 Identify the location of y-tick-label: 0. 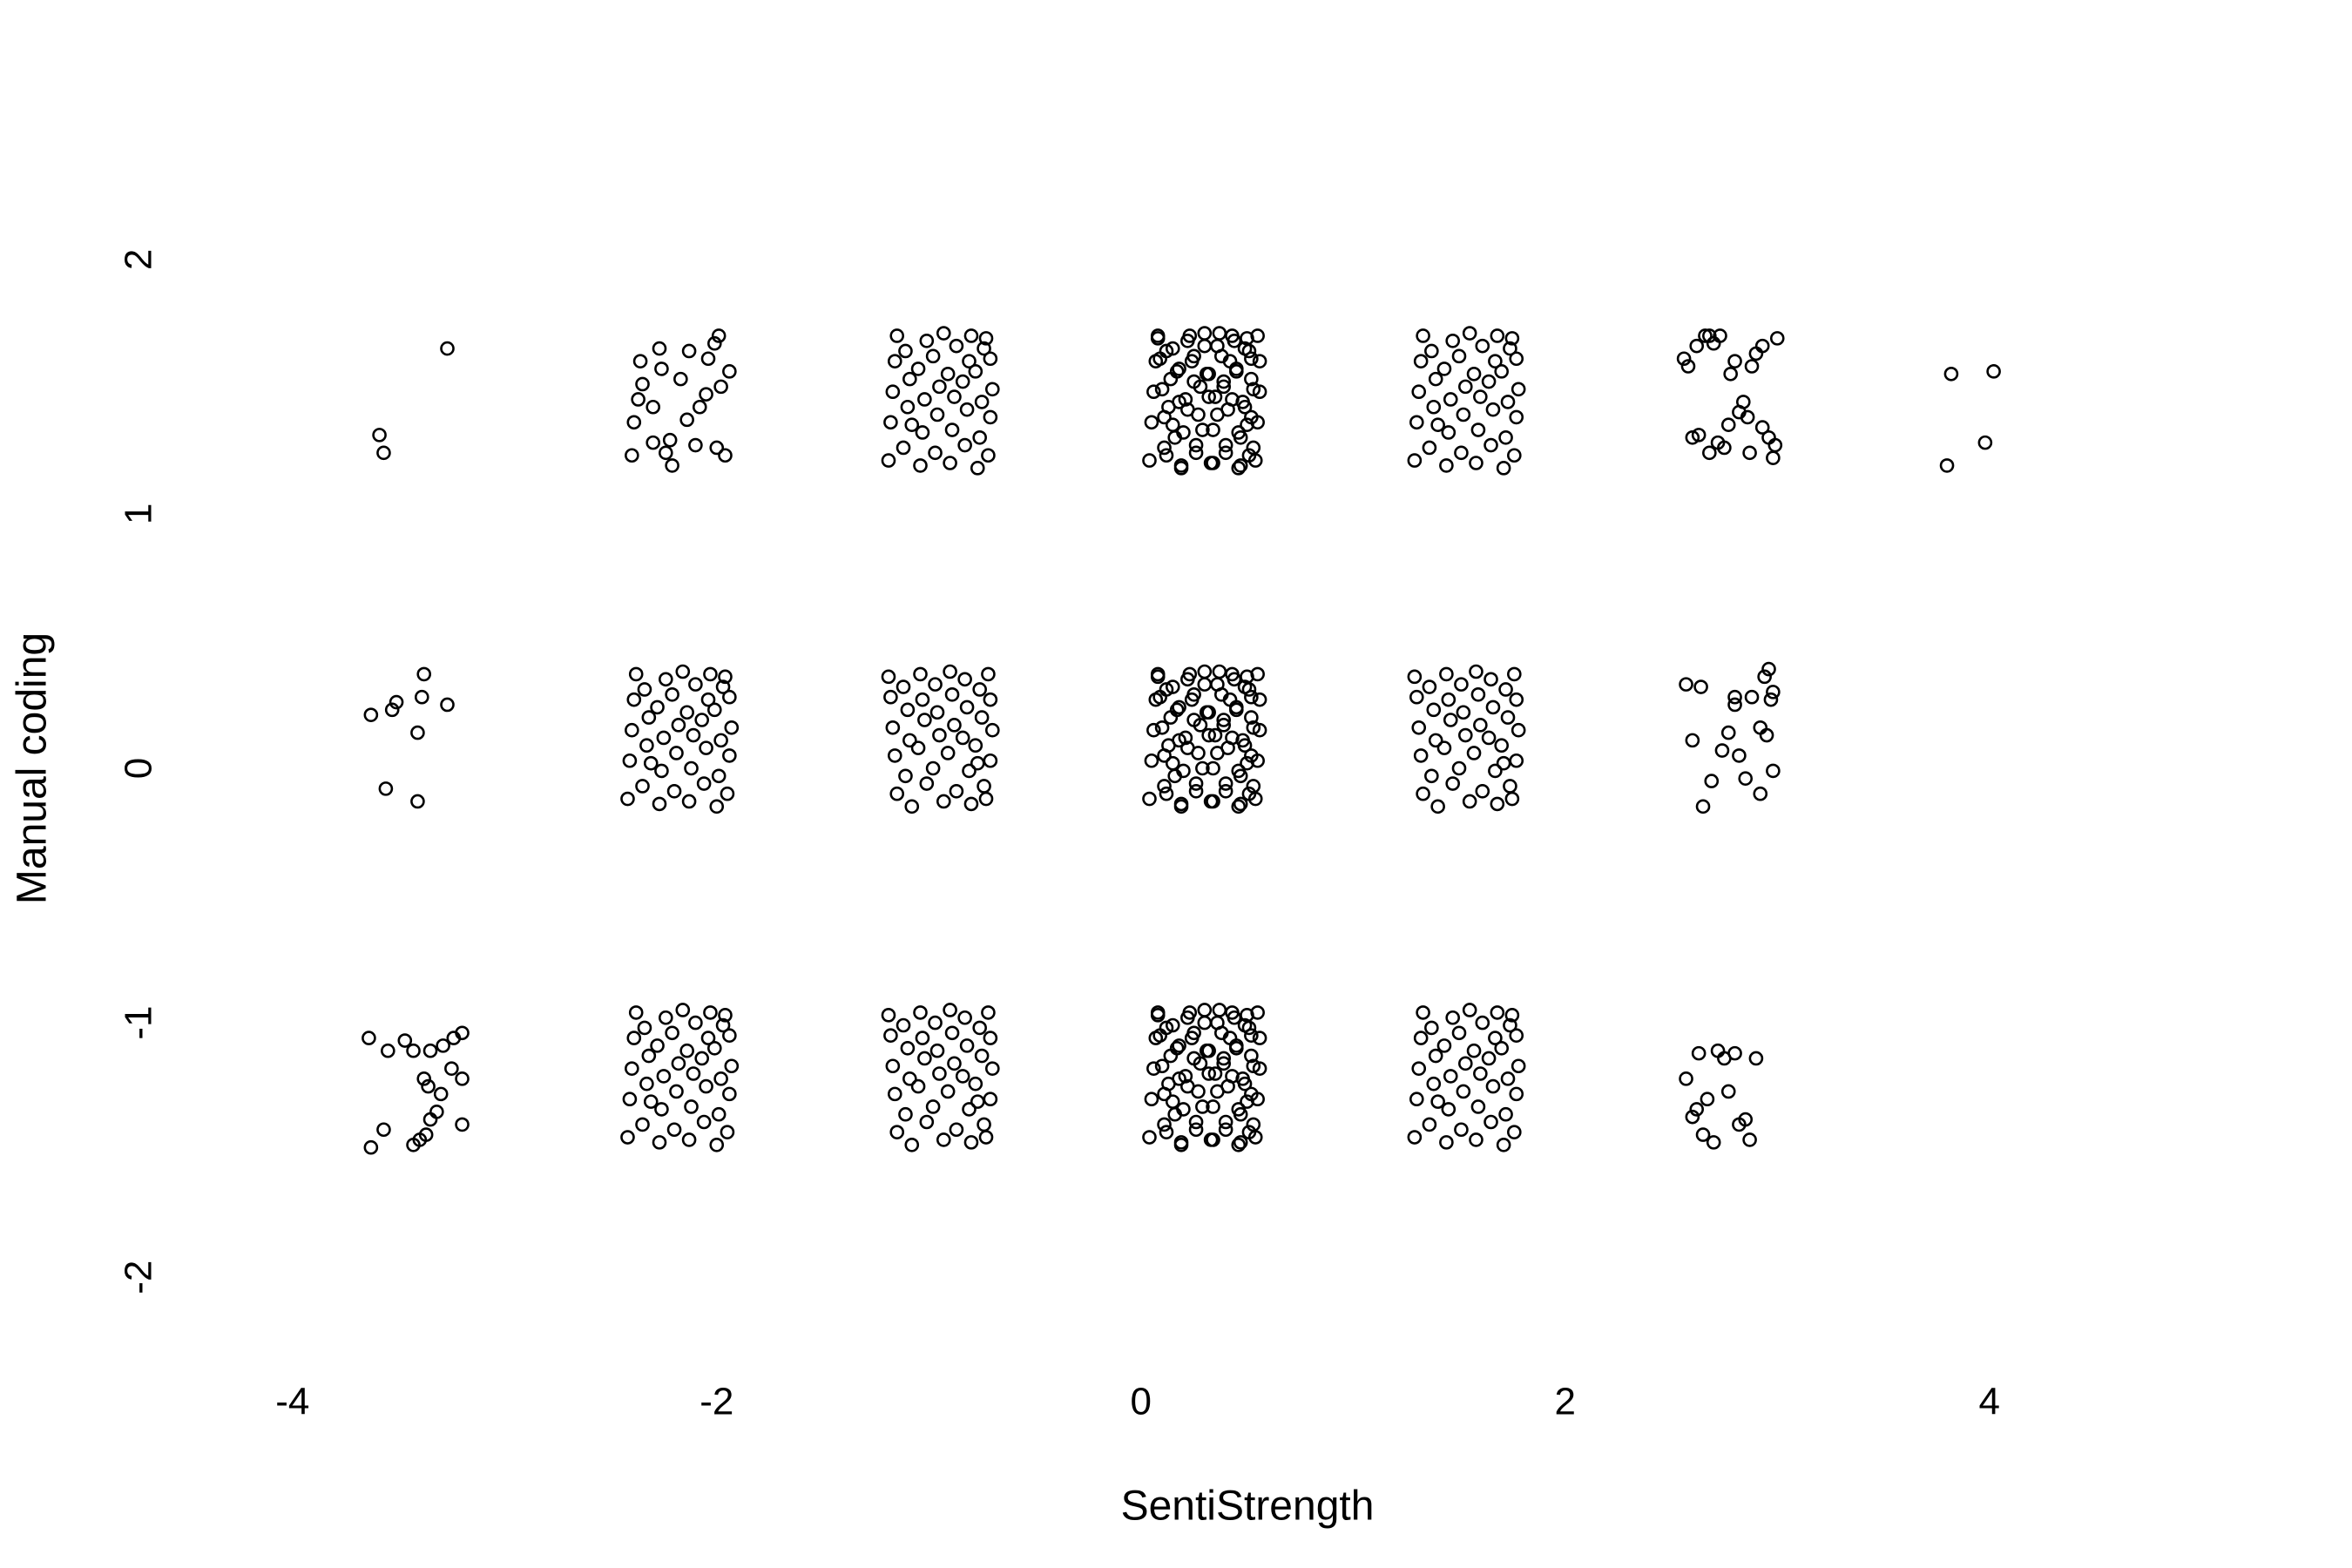
(139, 768).